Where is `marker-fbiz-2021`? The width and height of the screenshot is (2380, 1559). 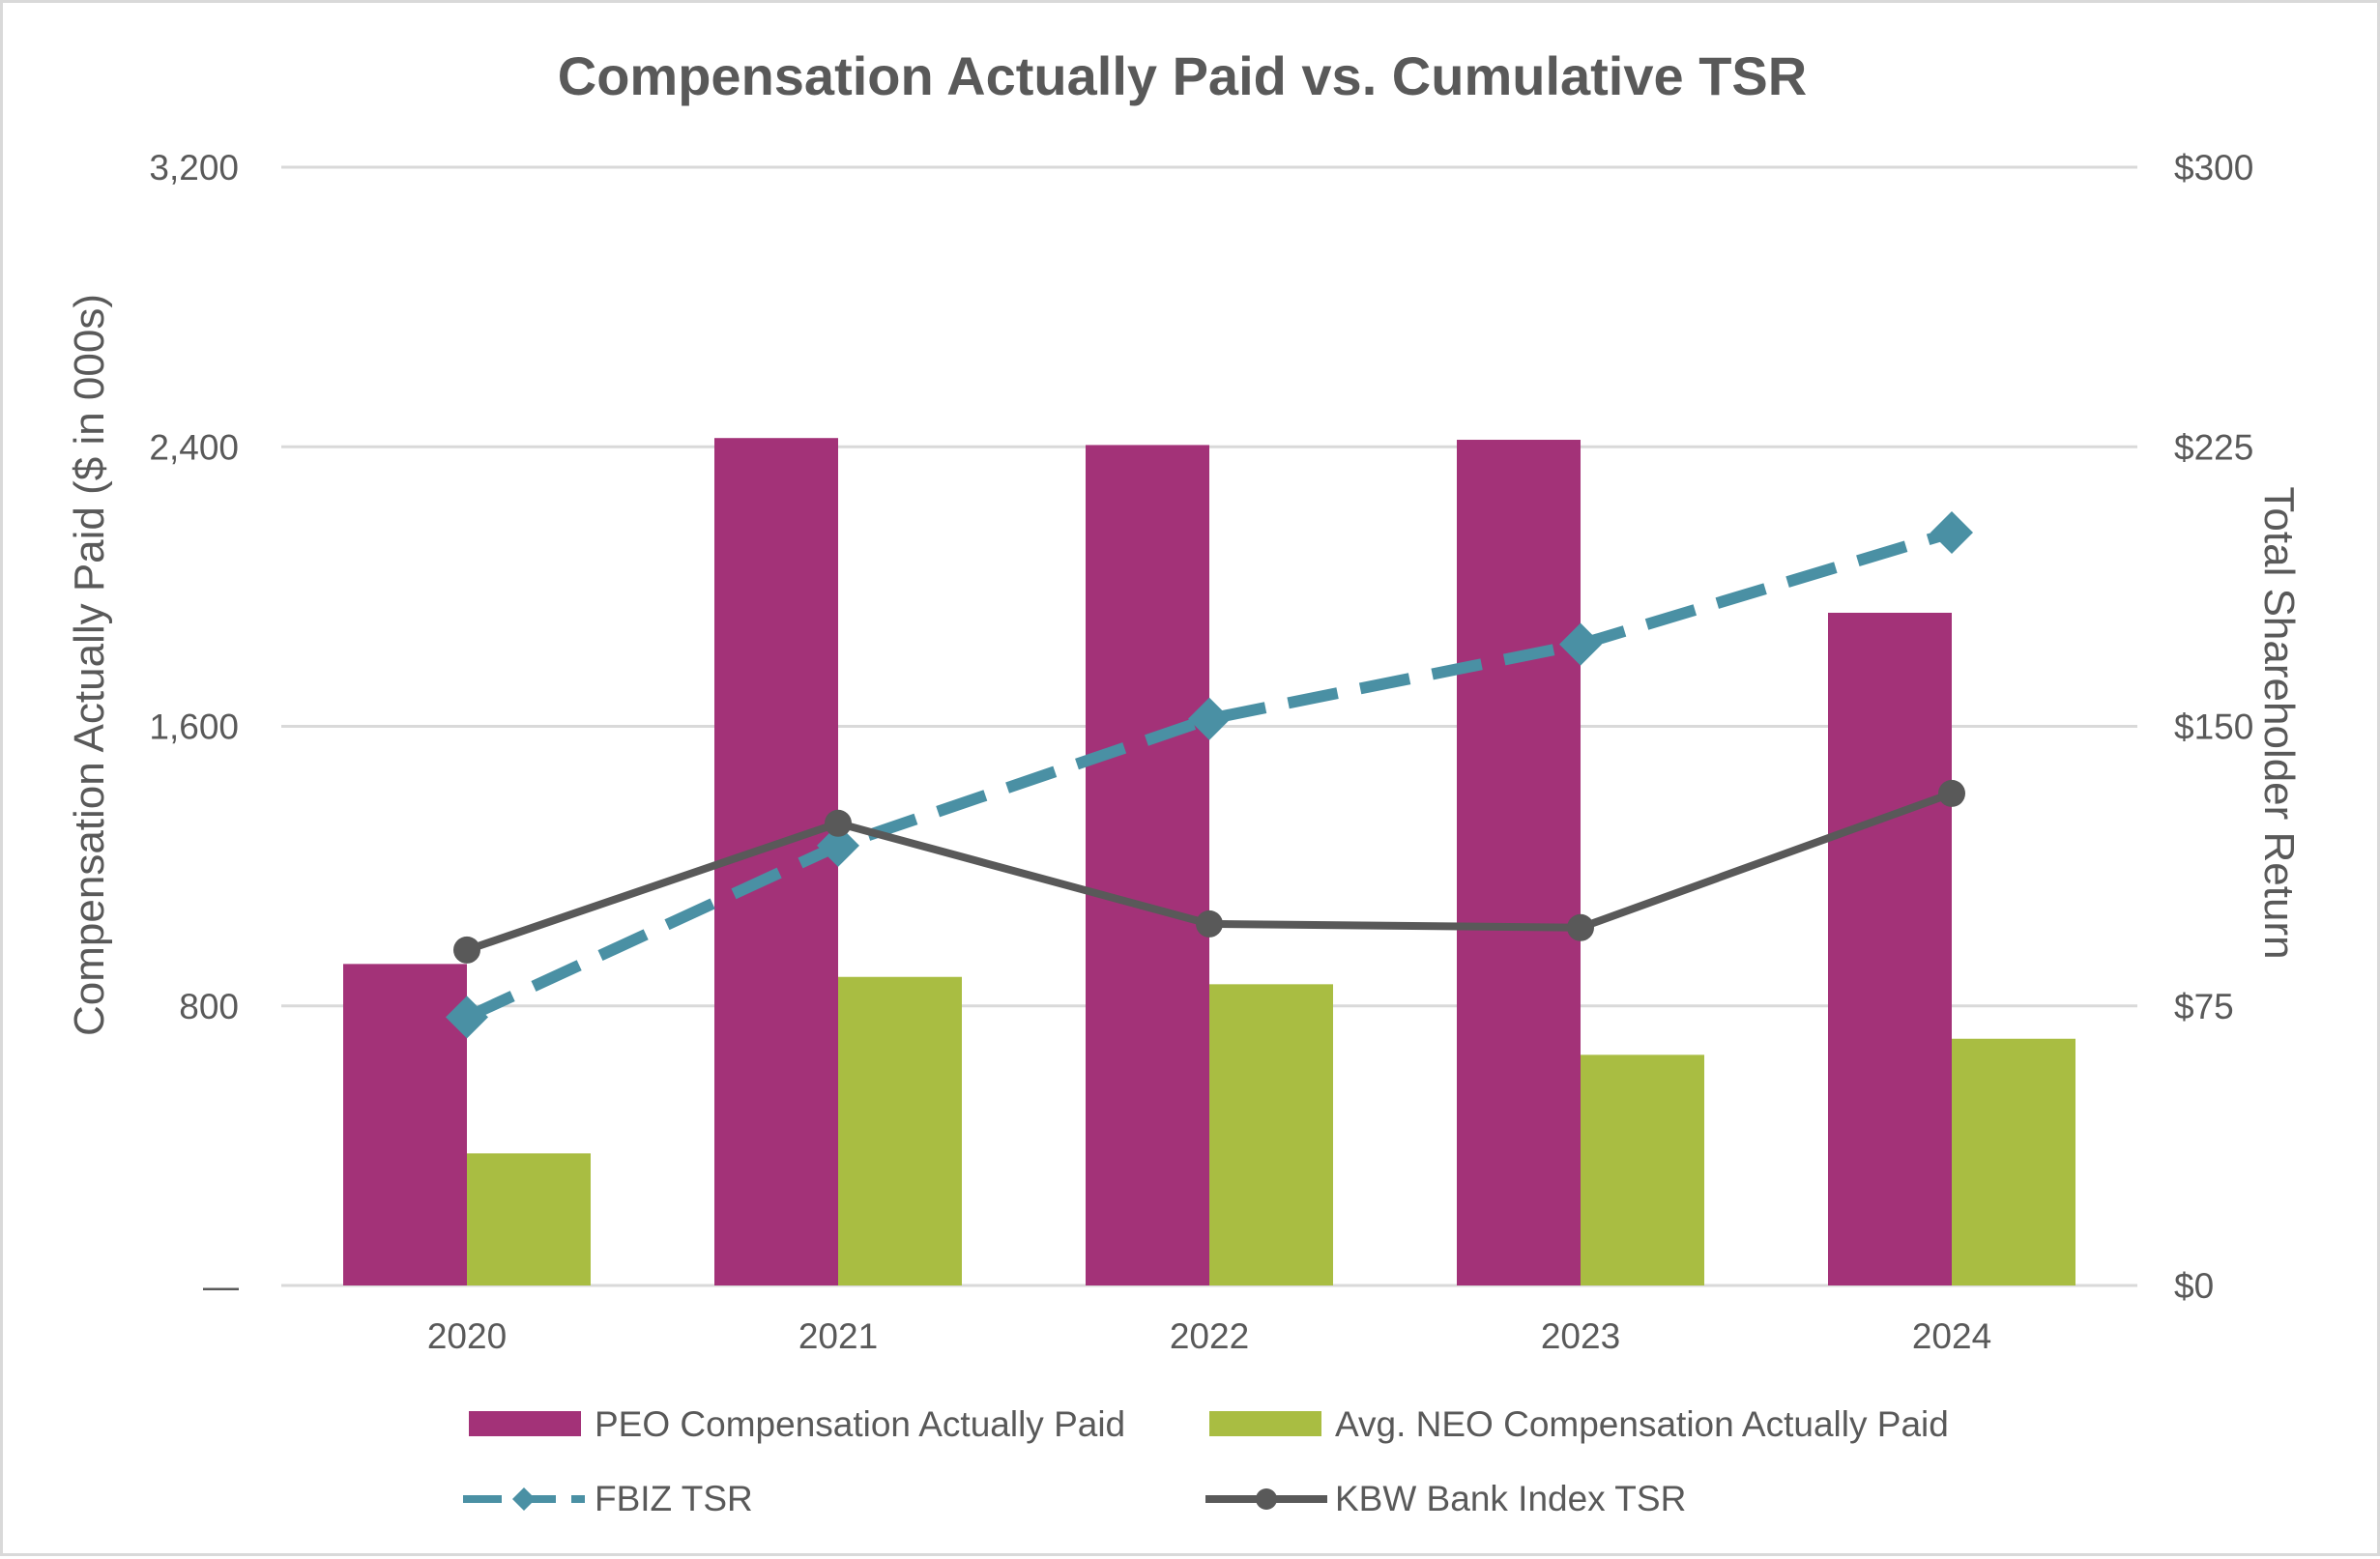
marker-fbiz-2021 is located at coordinates (838, 845).